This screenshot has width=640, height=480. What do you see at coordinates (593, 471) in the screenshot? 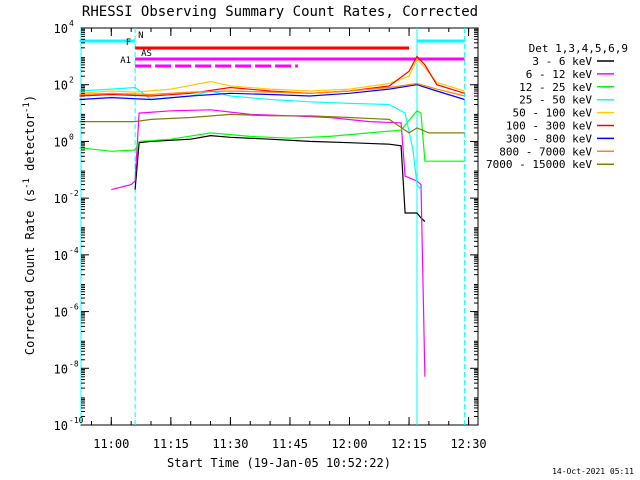
I see `timestamp: 14-Oct-2021 05:11` at bounding box center [593, 471].